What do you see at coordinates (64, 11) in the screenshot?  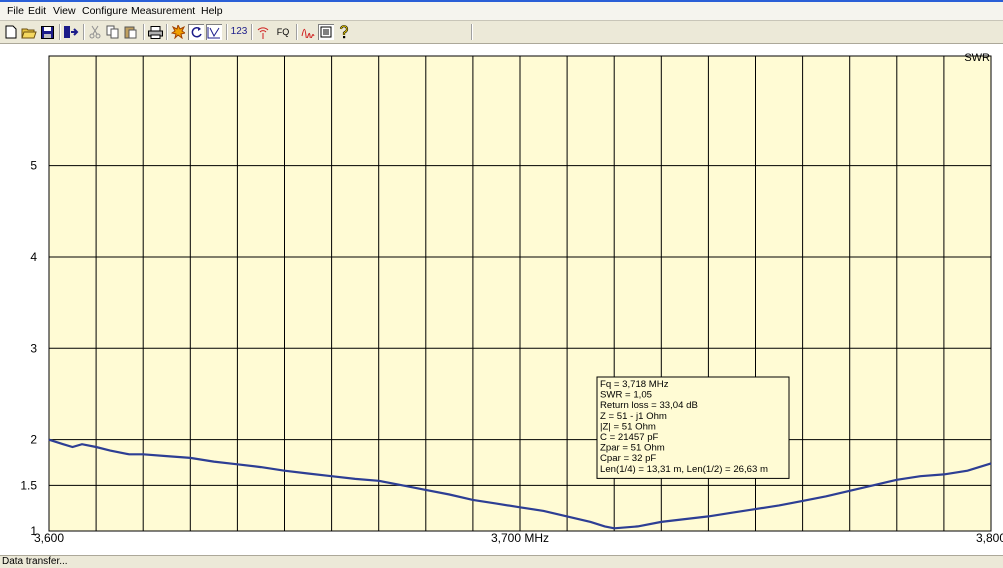 I see `menu-view: View` at bounding box center [64, 11].